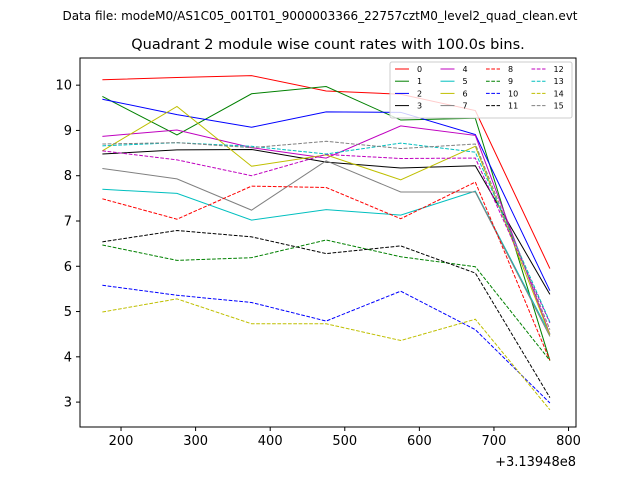 The width and height of the screenshot is (640, 480). What do you see at coordinates (419, 81) in the screenshot?
I see `legend-label-1: 1` at bounding box center [419, 81].